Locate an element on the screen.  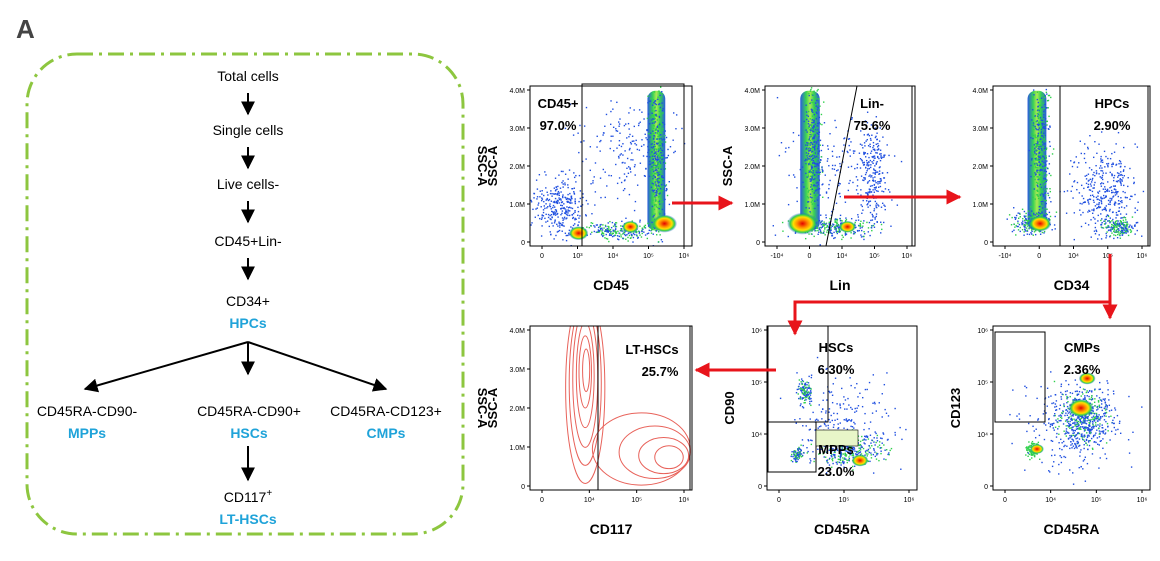
y-axis-label: SSC-A is located at coordinates (492, 165).